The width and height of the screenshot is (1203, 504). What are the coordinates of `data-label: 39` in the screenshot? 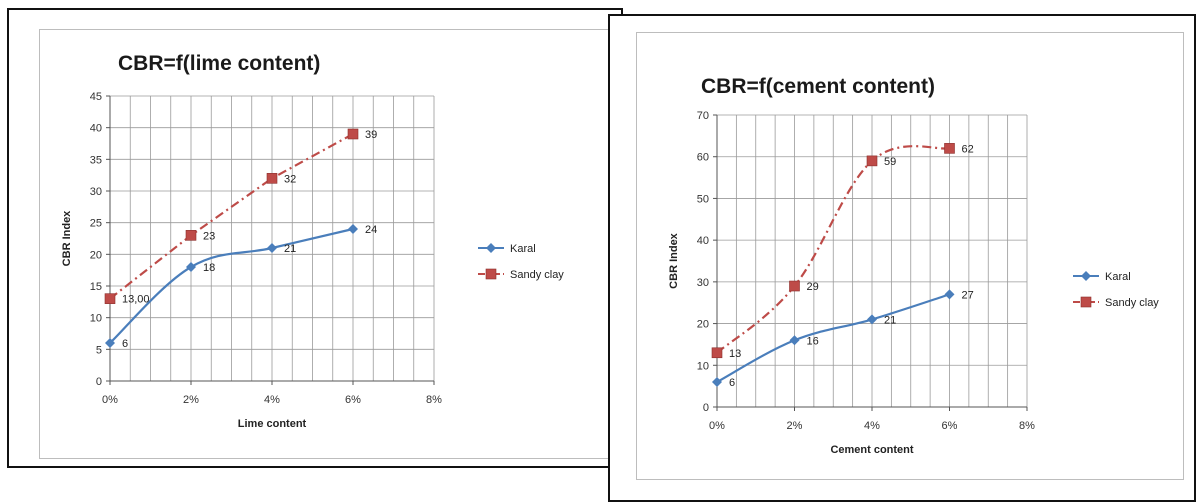 It's located at (371, 135).